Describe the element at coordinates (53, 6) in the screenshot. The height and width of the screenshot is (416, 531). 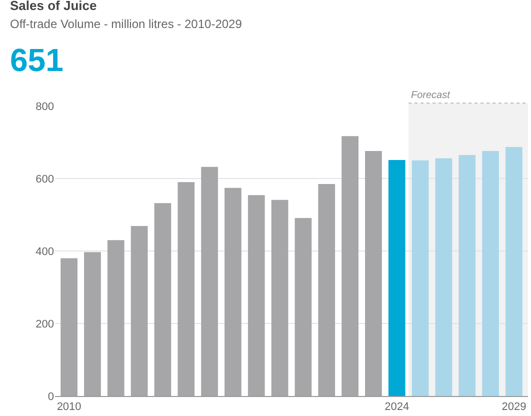
I see `chart-title: Sales of Juice` at that location.